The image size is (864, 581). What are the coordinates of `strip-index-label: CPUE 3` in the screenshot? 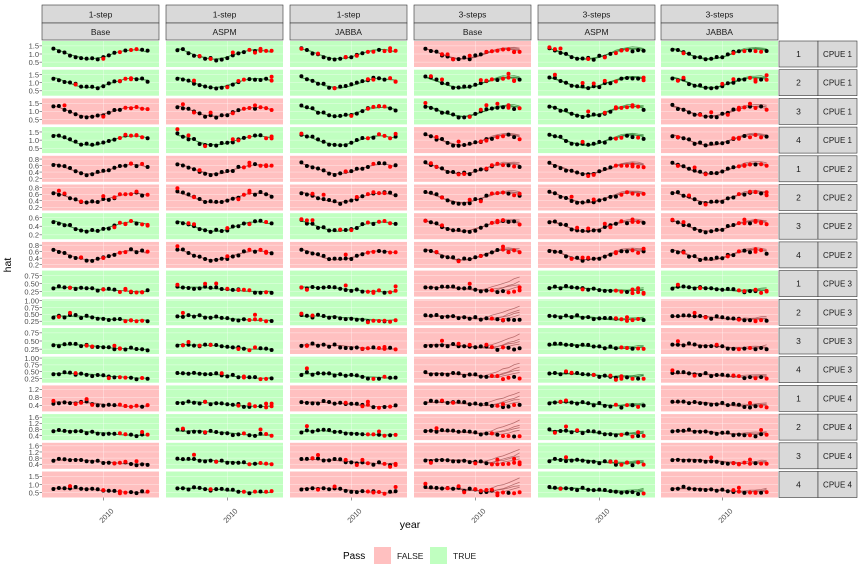 It's located at (837, 370).